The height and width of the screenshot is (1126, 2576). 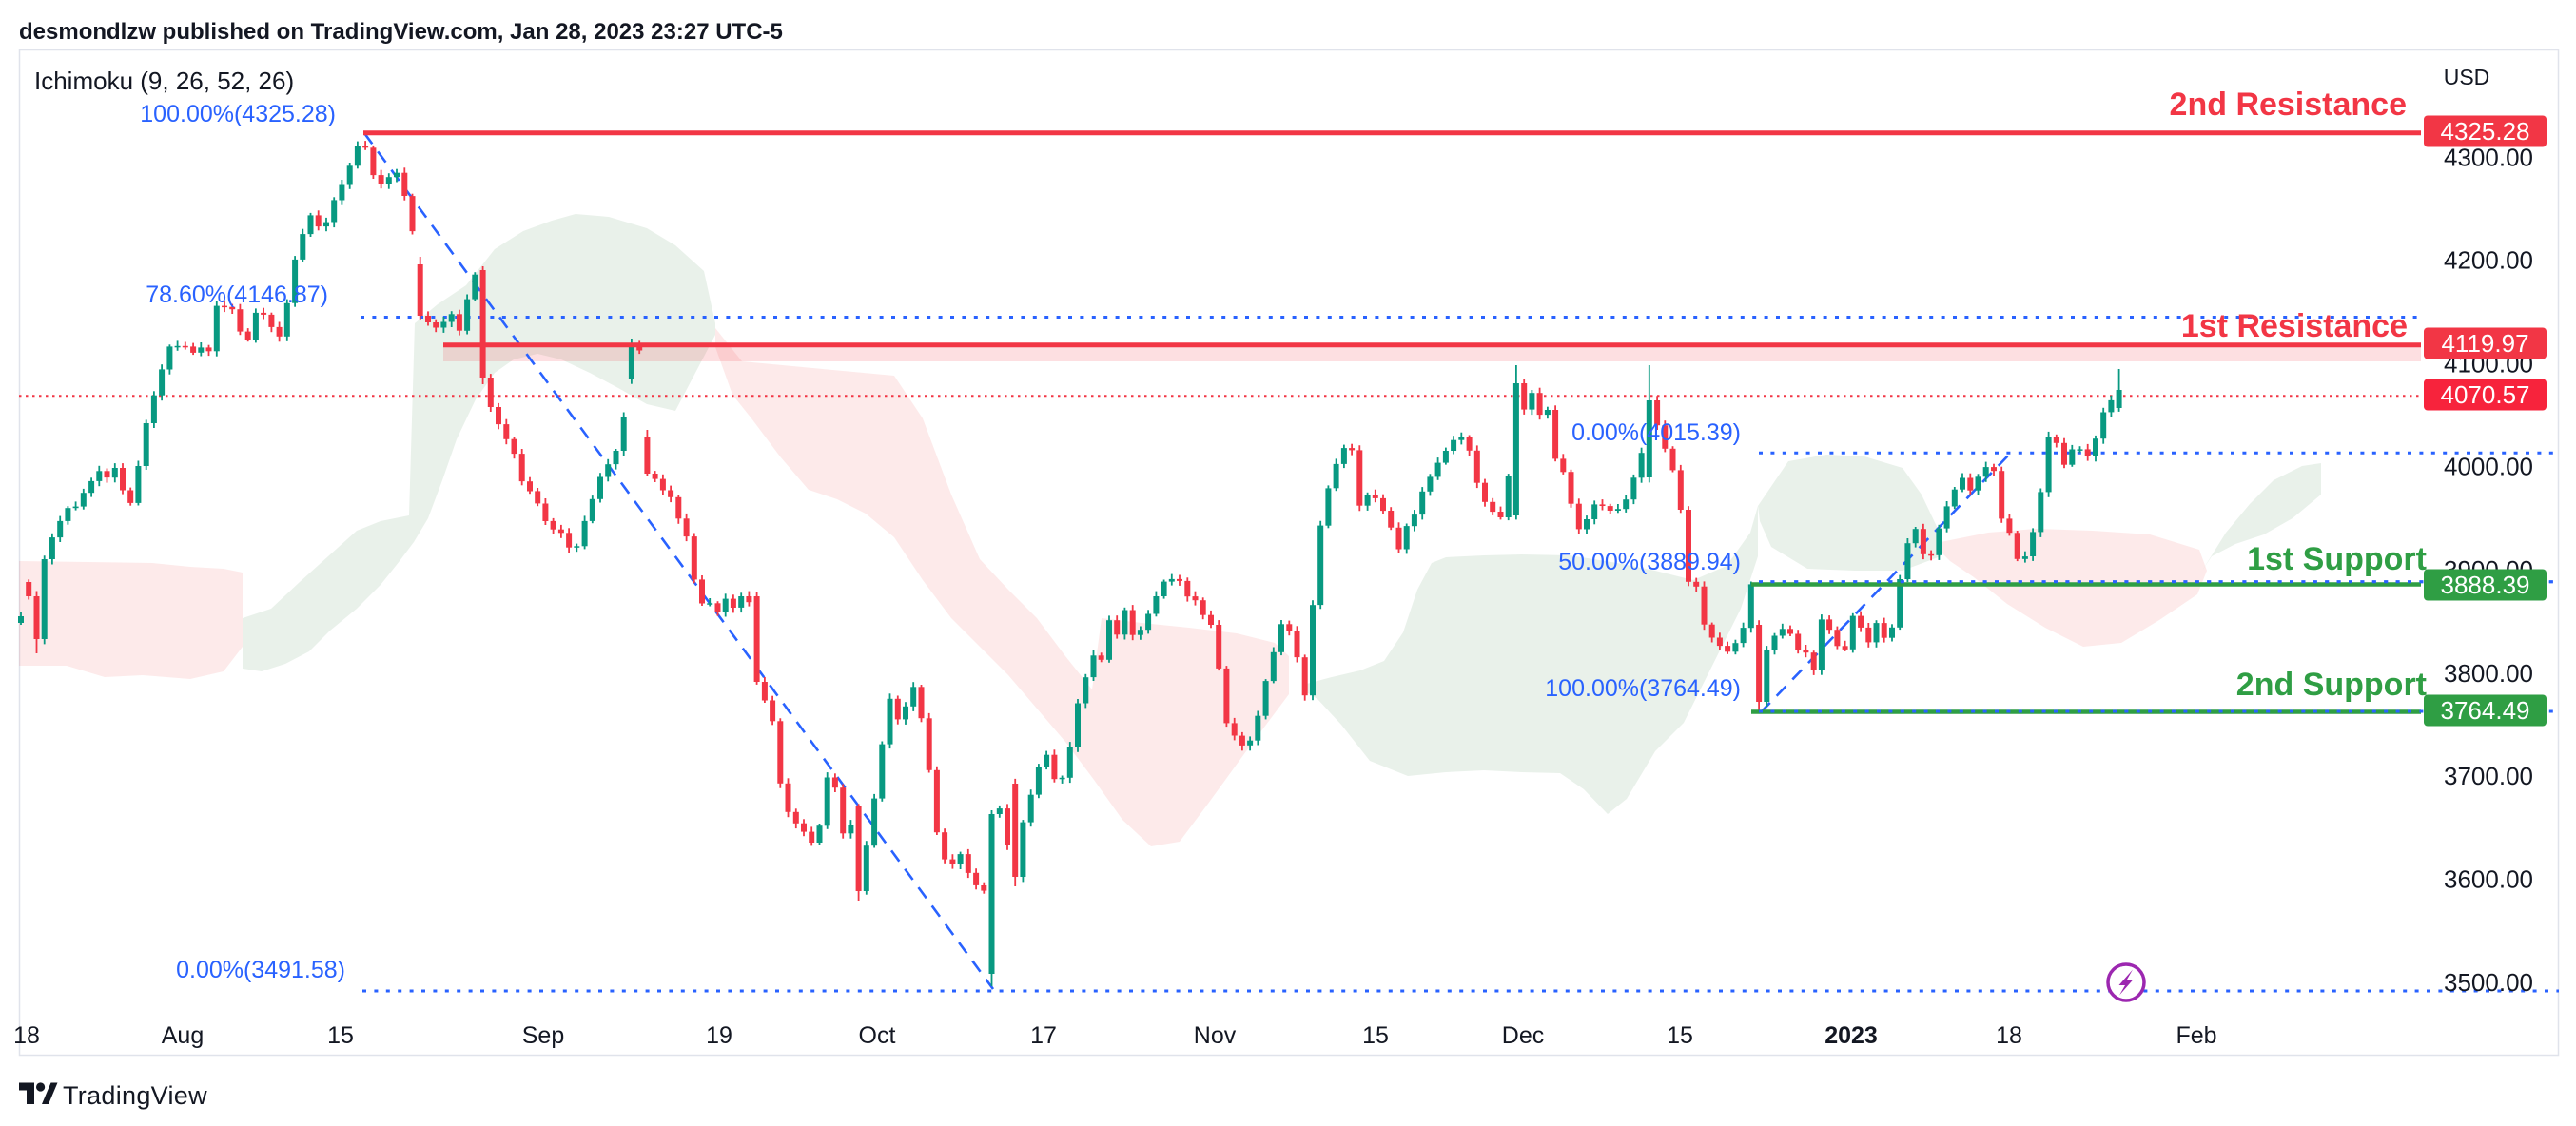 I want to click on svg-text: Aug, so click(x=183, y=1035).